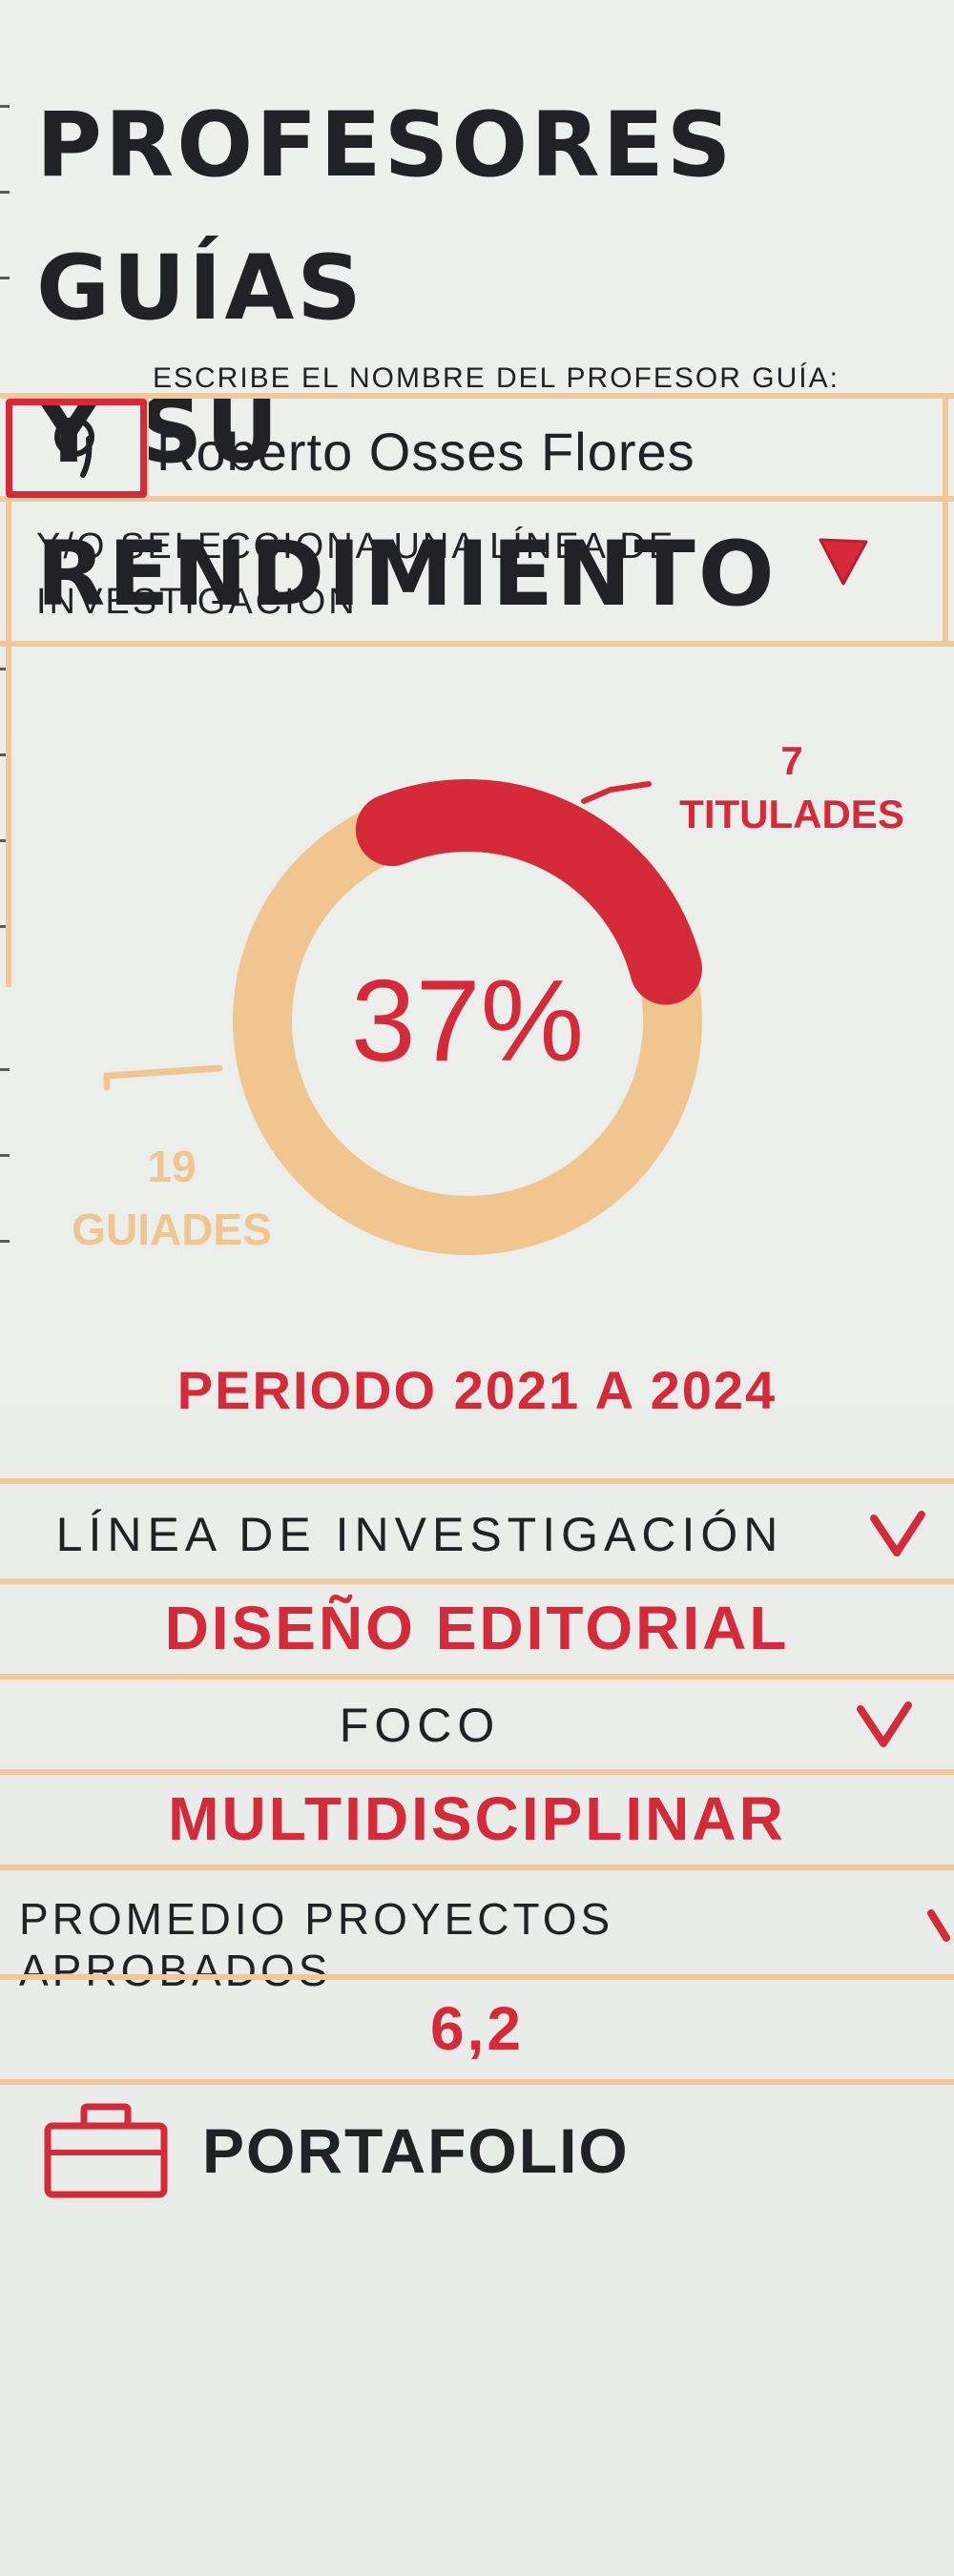  What do you see at coordinates (528, 892) in the screenshot?
I see `donut-slice-titulades` at bounding box center [528, 892].